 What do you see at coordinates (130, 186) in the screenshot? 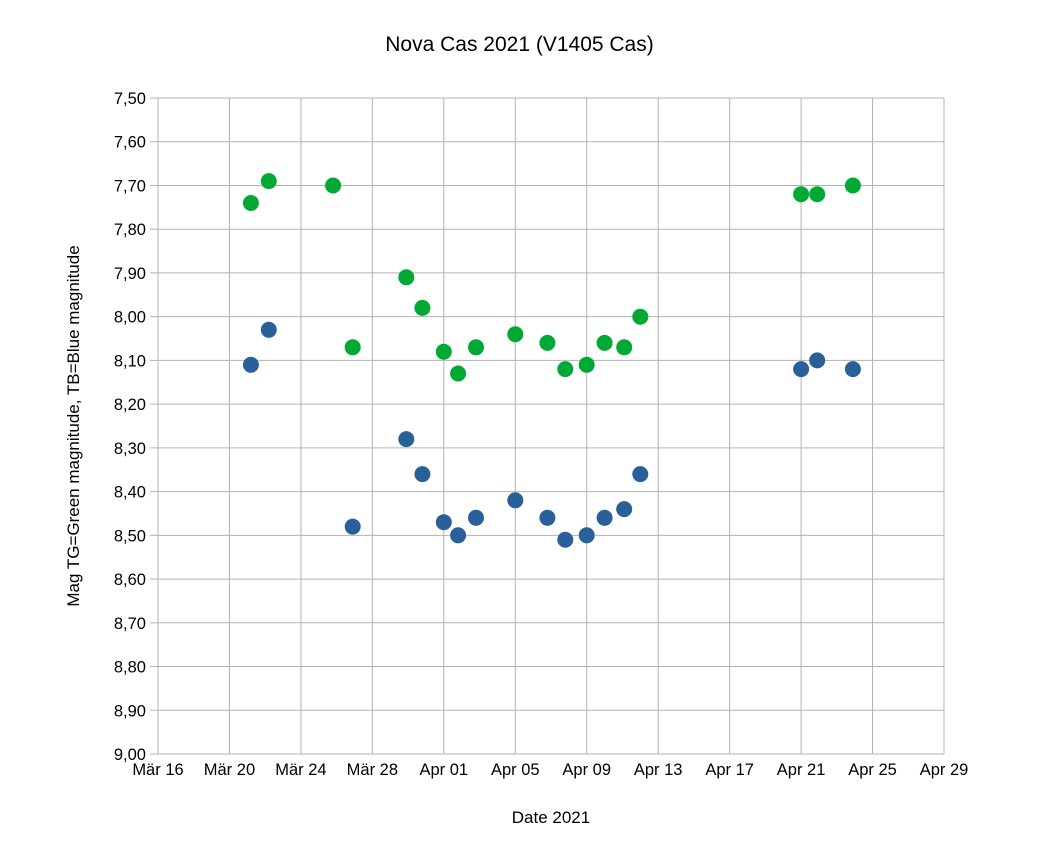
I see `y-tick-label: 7,70` at bounding box center [130, 186].